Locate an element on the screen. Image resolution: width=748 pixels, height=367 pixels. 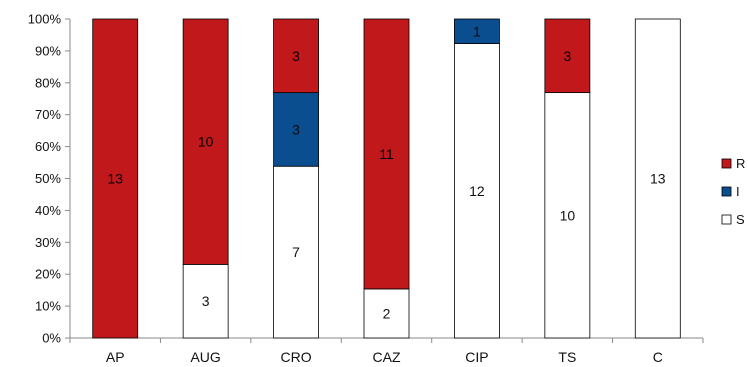
bar-segment-r-ts is located at coordinates (567, 56).